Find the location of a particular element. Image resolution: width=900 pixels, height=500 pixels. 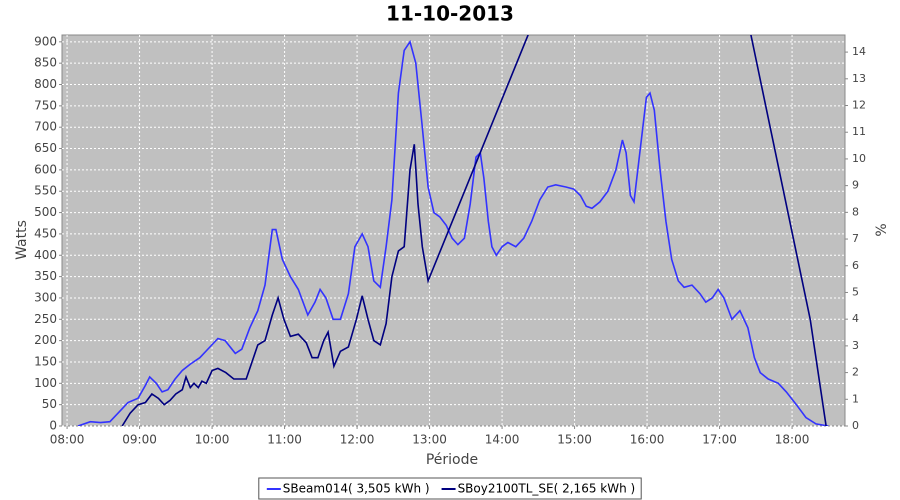

chart-title: 11-10-2013 is located at coordinates (450, 14).